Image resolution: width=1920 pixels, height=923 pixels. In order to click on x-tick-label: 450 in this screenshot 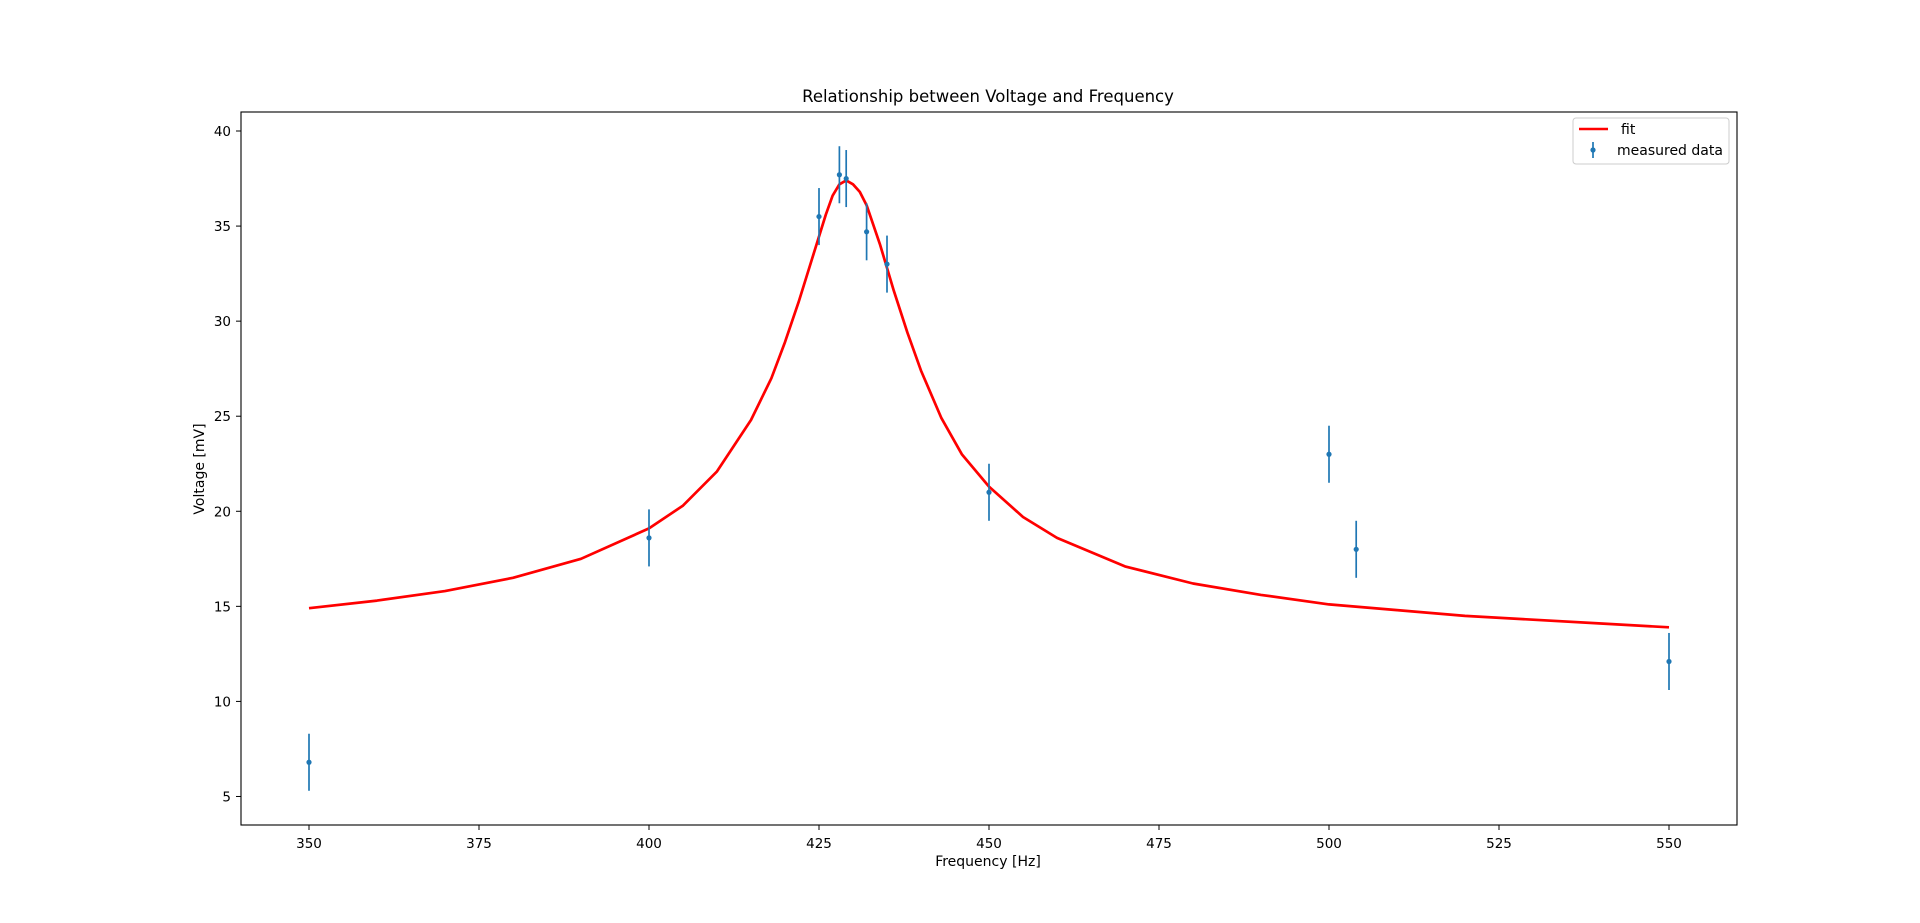, I will do `click(989, 844)`.